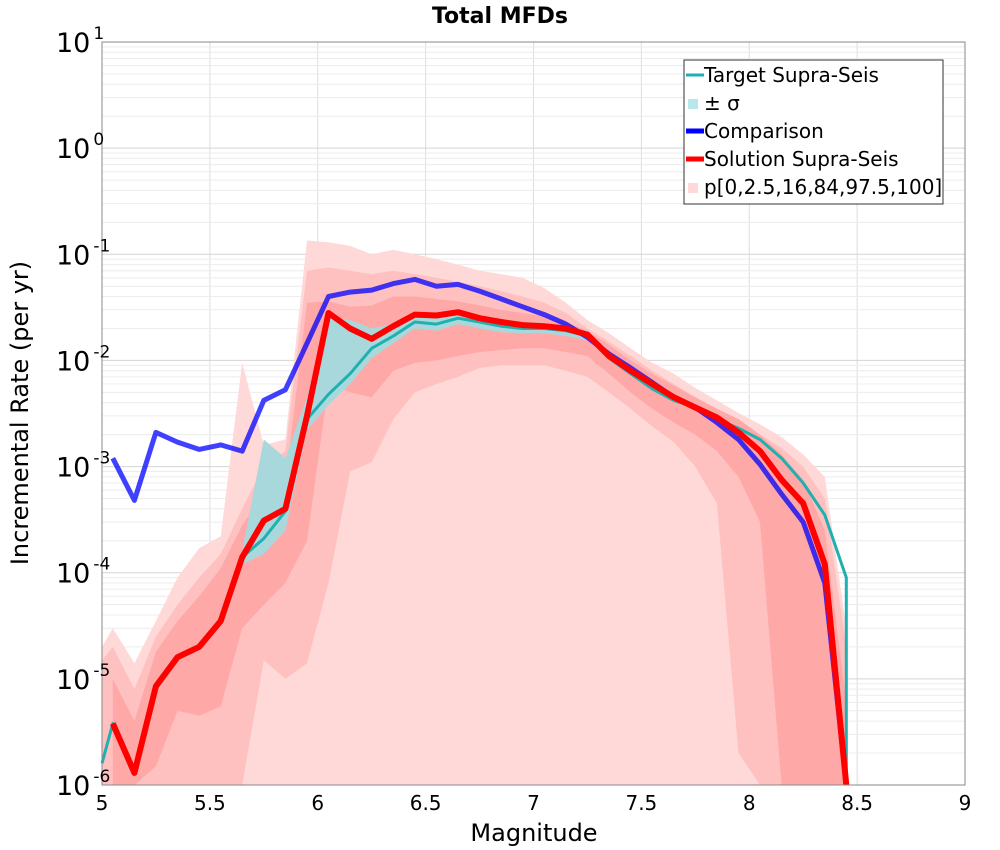 Image resolution: width=1000 pixels, height=850 pixels. What do you see at coordinates (80, 41) in the screenshot?
I see `y-tick-label: 10 1` at bounding box center [80, 41].